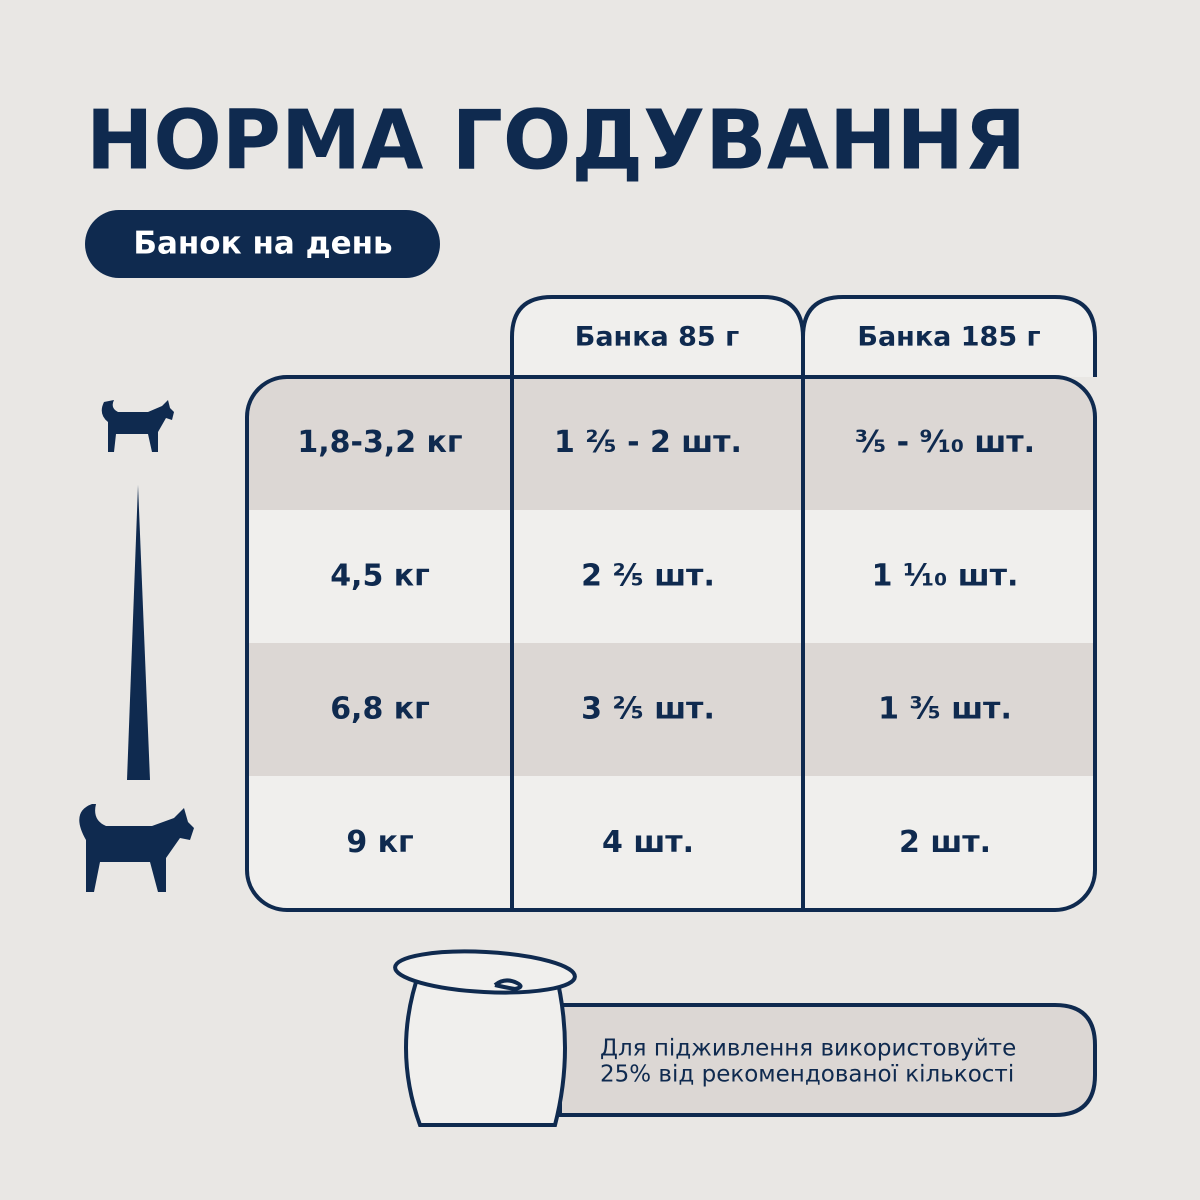  What do you see at coordinates (379, 842) in the screenshot?
I see `weight-cell: 9 кг` at bounding box center [379, 842].